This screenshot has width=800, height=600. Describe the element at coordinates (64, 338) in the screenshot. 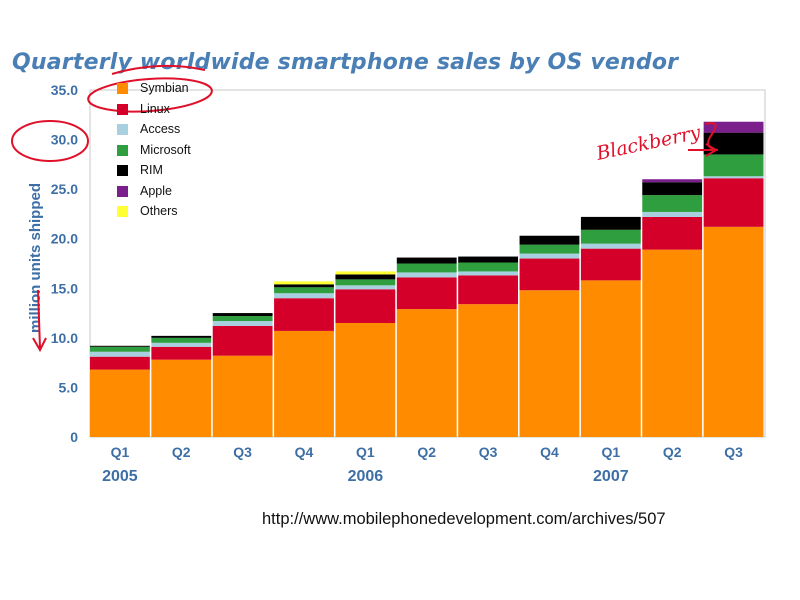

I see `y-tick-label: 10.0` at that location.